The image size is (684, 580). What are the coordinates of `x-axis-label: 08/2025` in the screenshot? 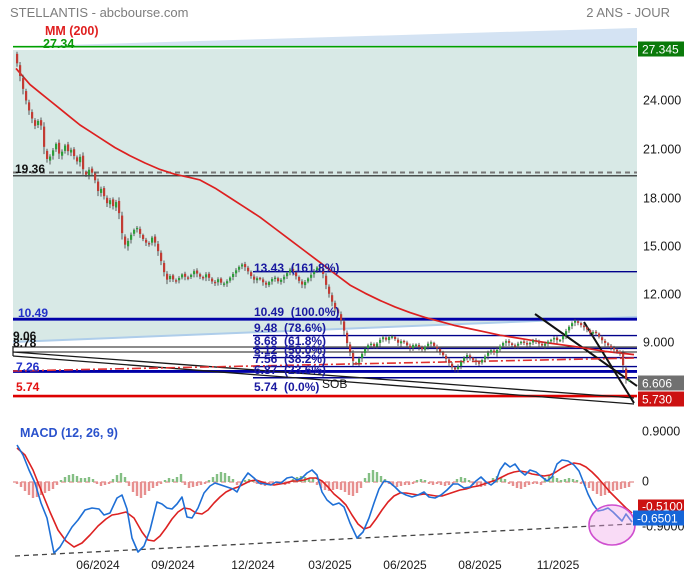 It's located at (480, 565).